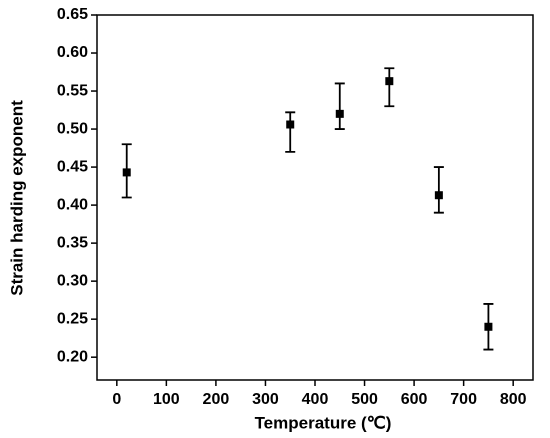 The image size is (550, 438). What do you see at coordinates (216, 399) in the screenshot?
I see `x-tick-label: 200` at bounding box center [216, 399].